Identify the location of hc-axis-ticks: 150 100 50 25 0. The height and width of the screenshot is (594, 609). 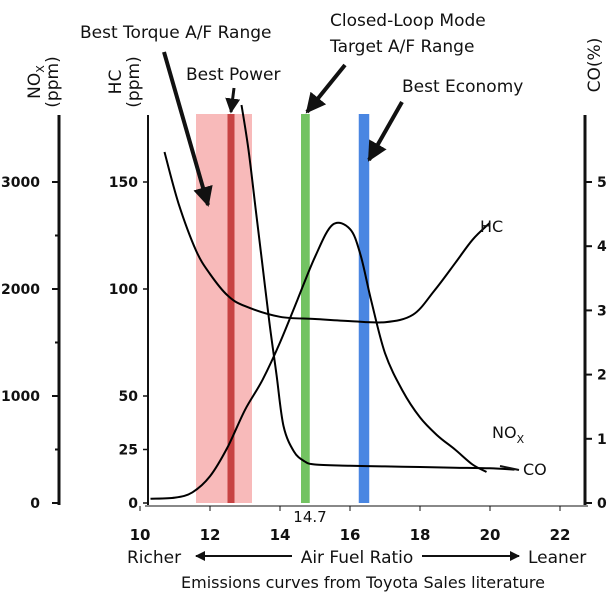
(128, 343).